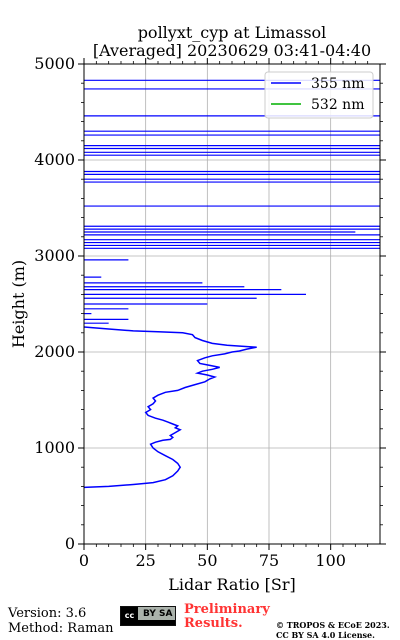 The width and height of the screenshot is (400, 640). I want to click on legend-label-355: 355 nm, so click(337, 84).